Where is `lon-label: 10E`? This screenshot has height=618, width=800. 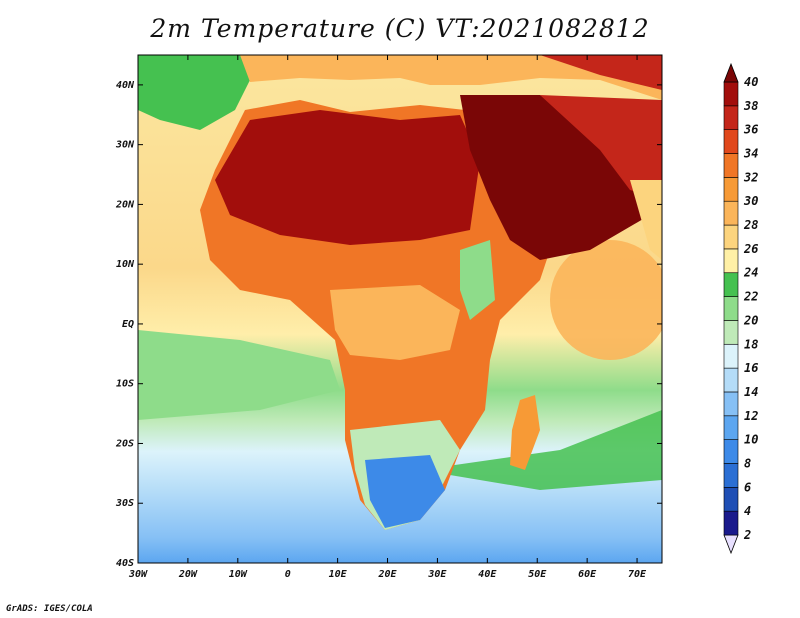
lon-label: 10E is located at coordinates (338, 574).